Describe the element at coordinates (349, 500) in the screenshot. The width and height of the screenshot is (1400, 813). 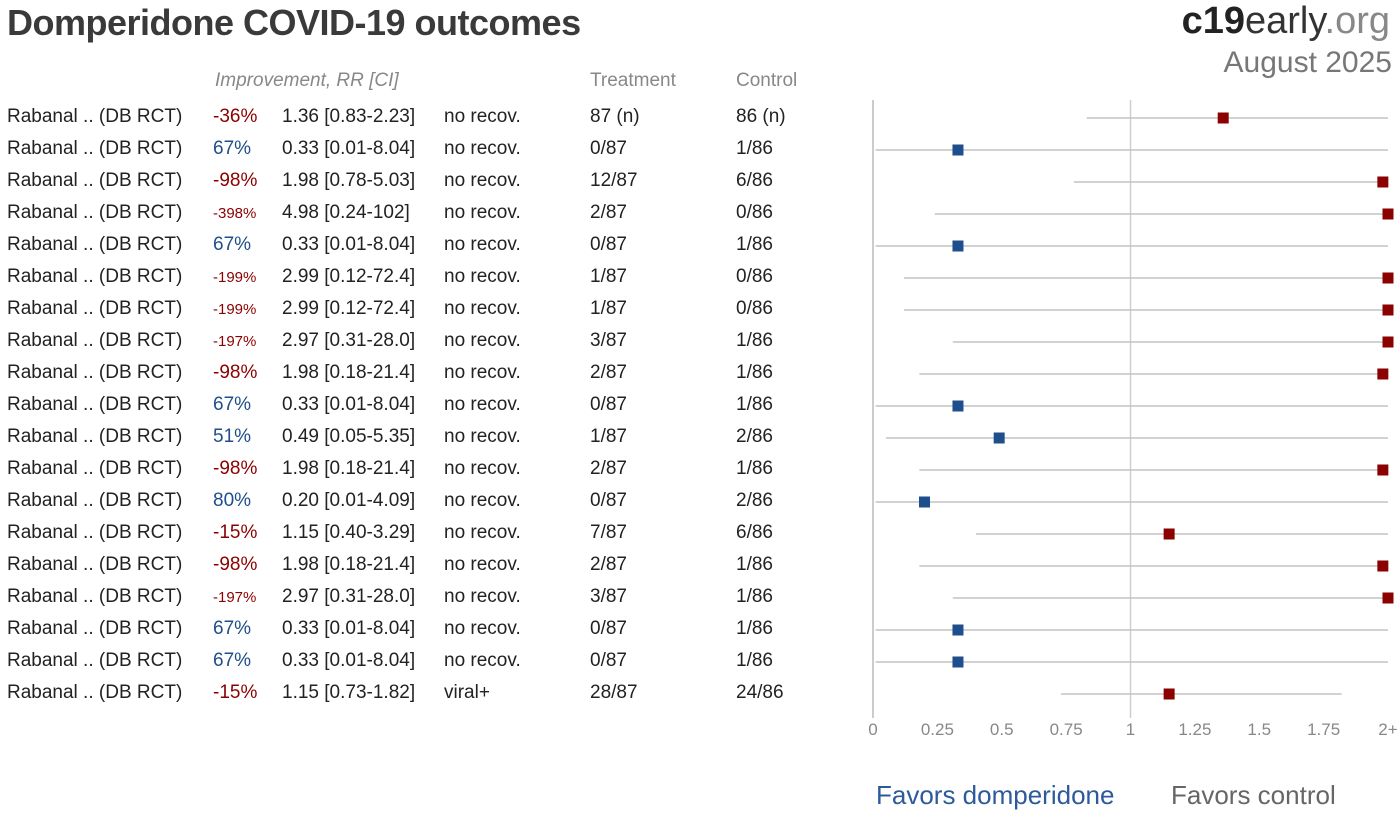
I see `rr-value: 0.20 [0.01-4.09]` at that location.